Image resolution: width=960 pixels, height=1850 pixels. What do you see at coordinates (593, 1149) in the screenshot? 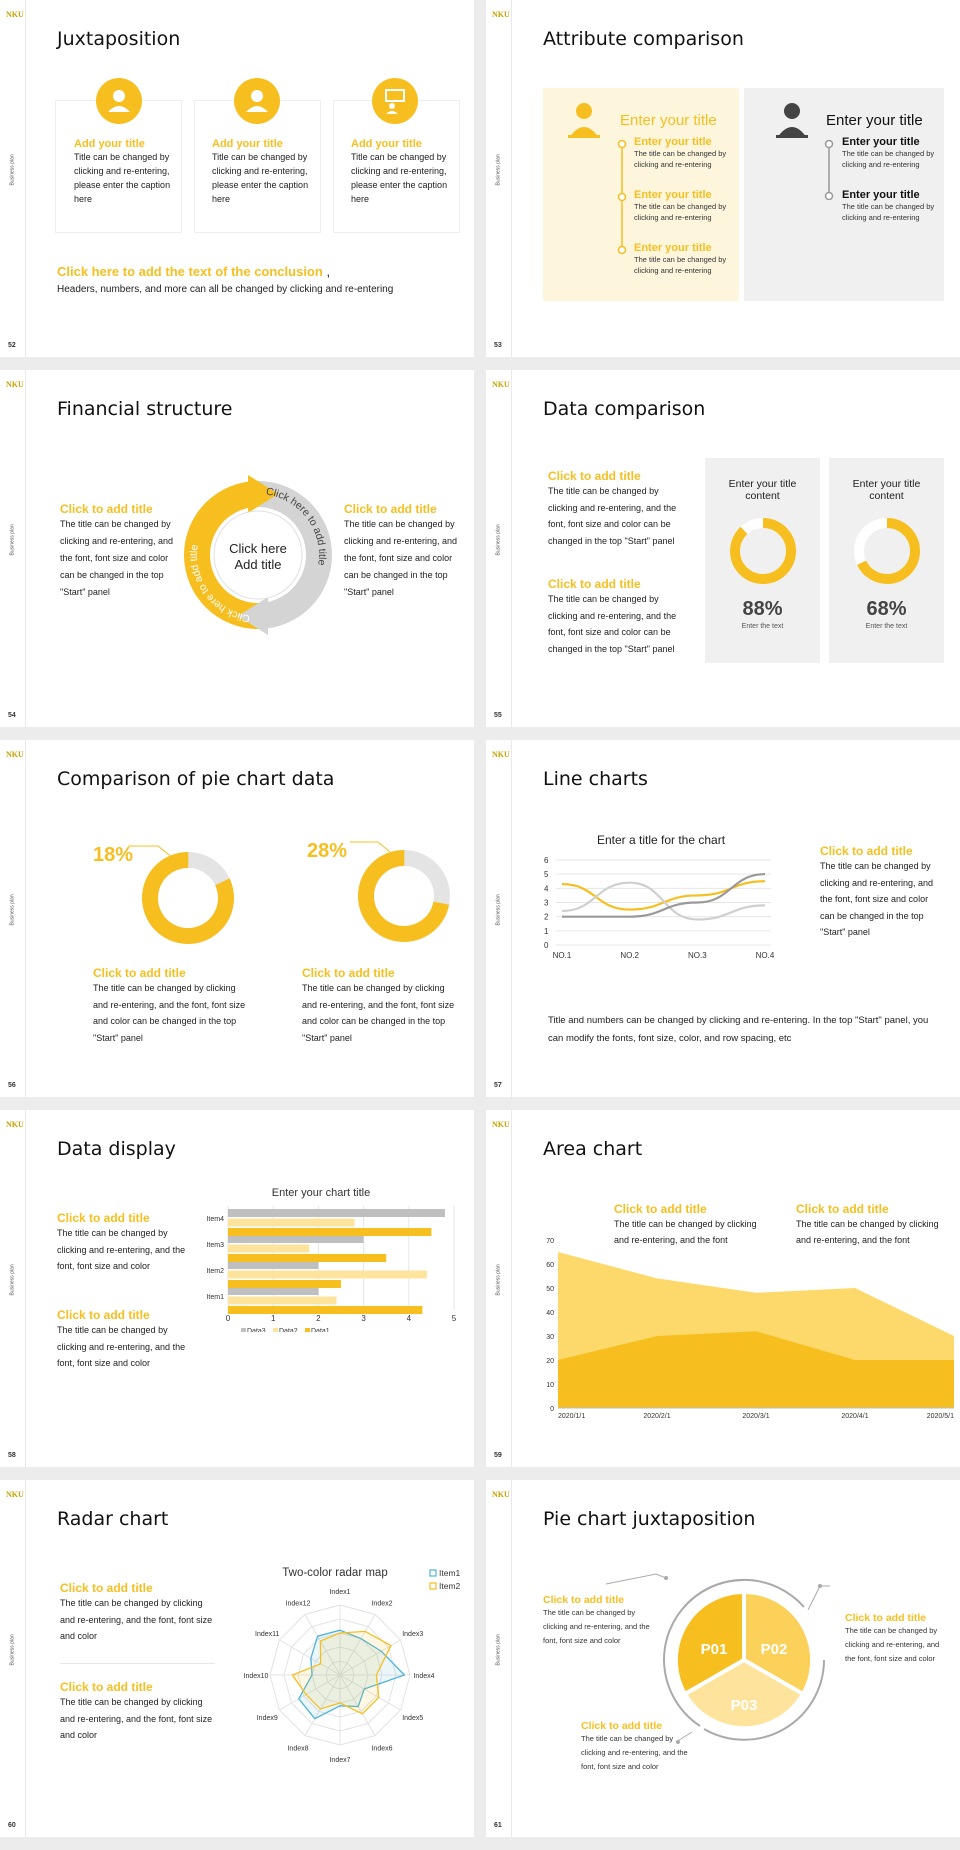
I see `slide-title: Area chart` at bounding box center [593, 1149].